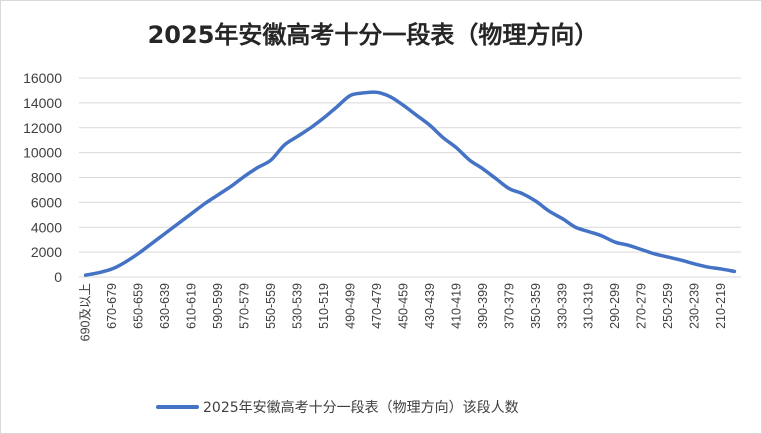  Describe the element at coordinates (42, 78) in the screenshot. I see `y-tick-label: 16000` at that location.